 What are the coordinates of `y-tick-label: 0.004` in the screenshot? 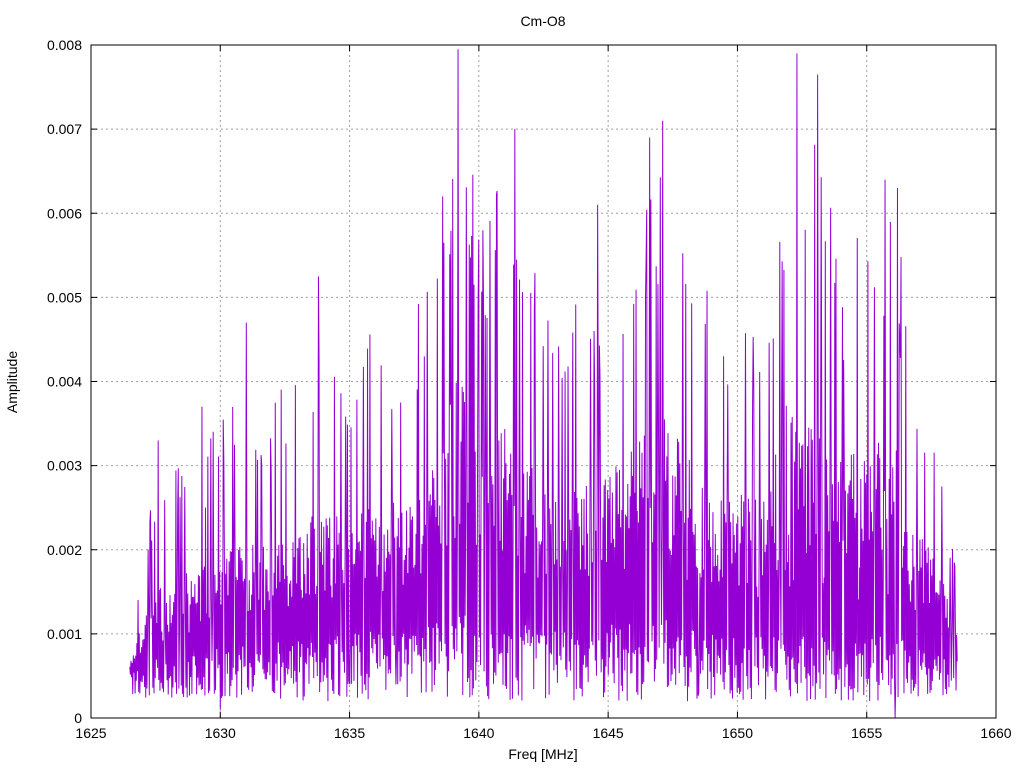 It's located at (64, 382).